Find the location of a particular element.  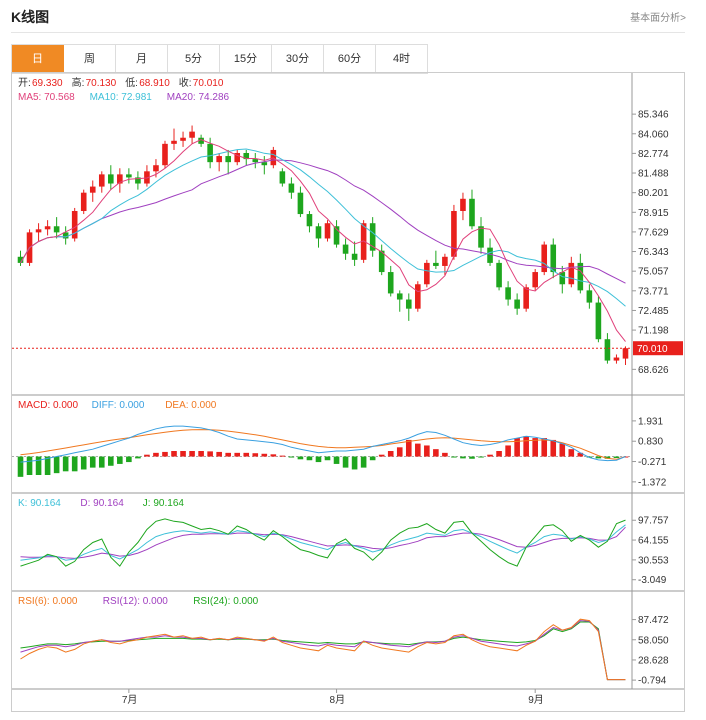

ohlc-legend-label: 收: is located at coordinates (185, 82).